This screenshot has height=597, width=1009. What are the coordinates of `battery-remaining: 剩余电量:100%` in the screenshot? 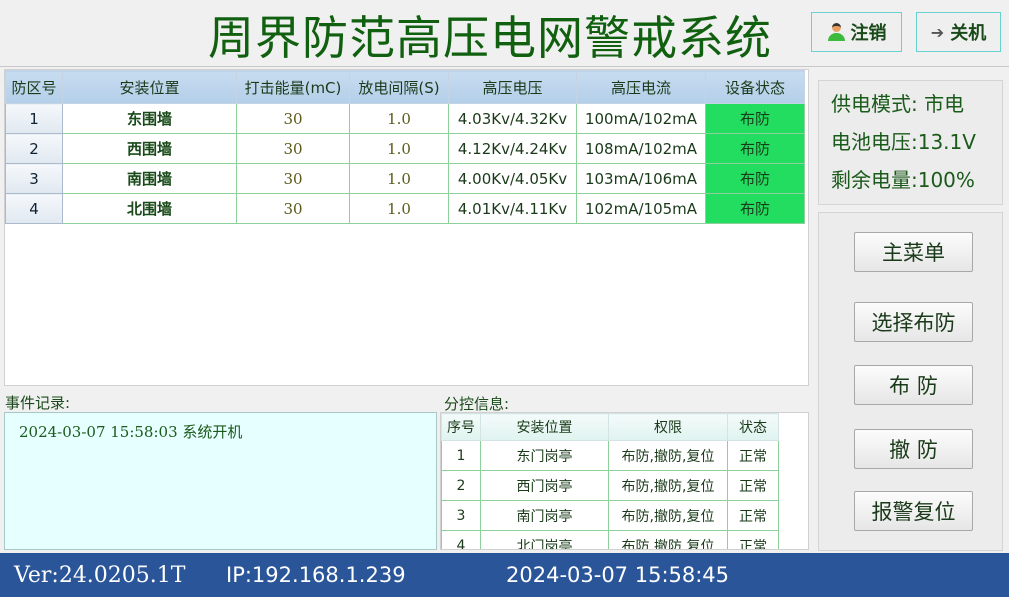 It's located at (903, 180).